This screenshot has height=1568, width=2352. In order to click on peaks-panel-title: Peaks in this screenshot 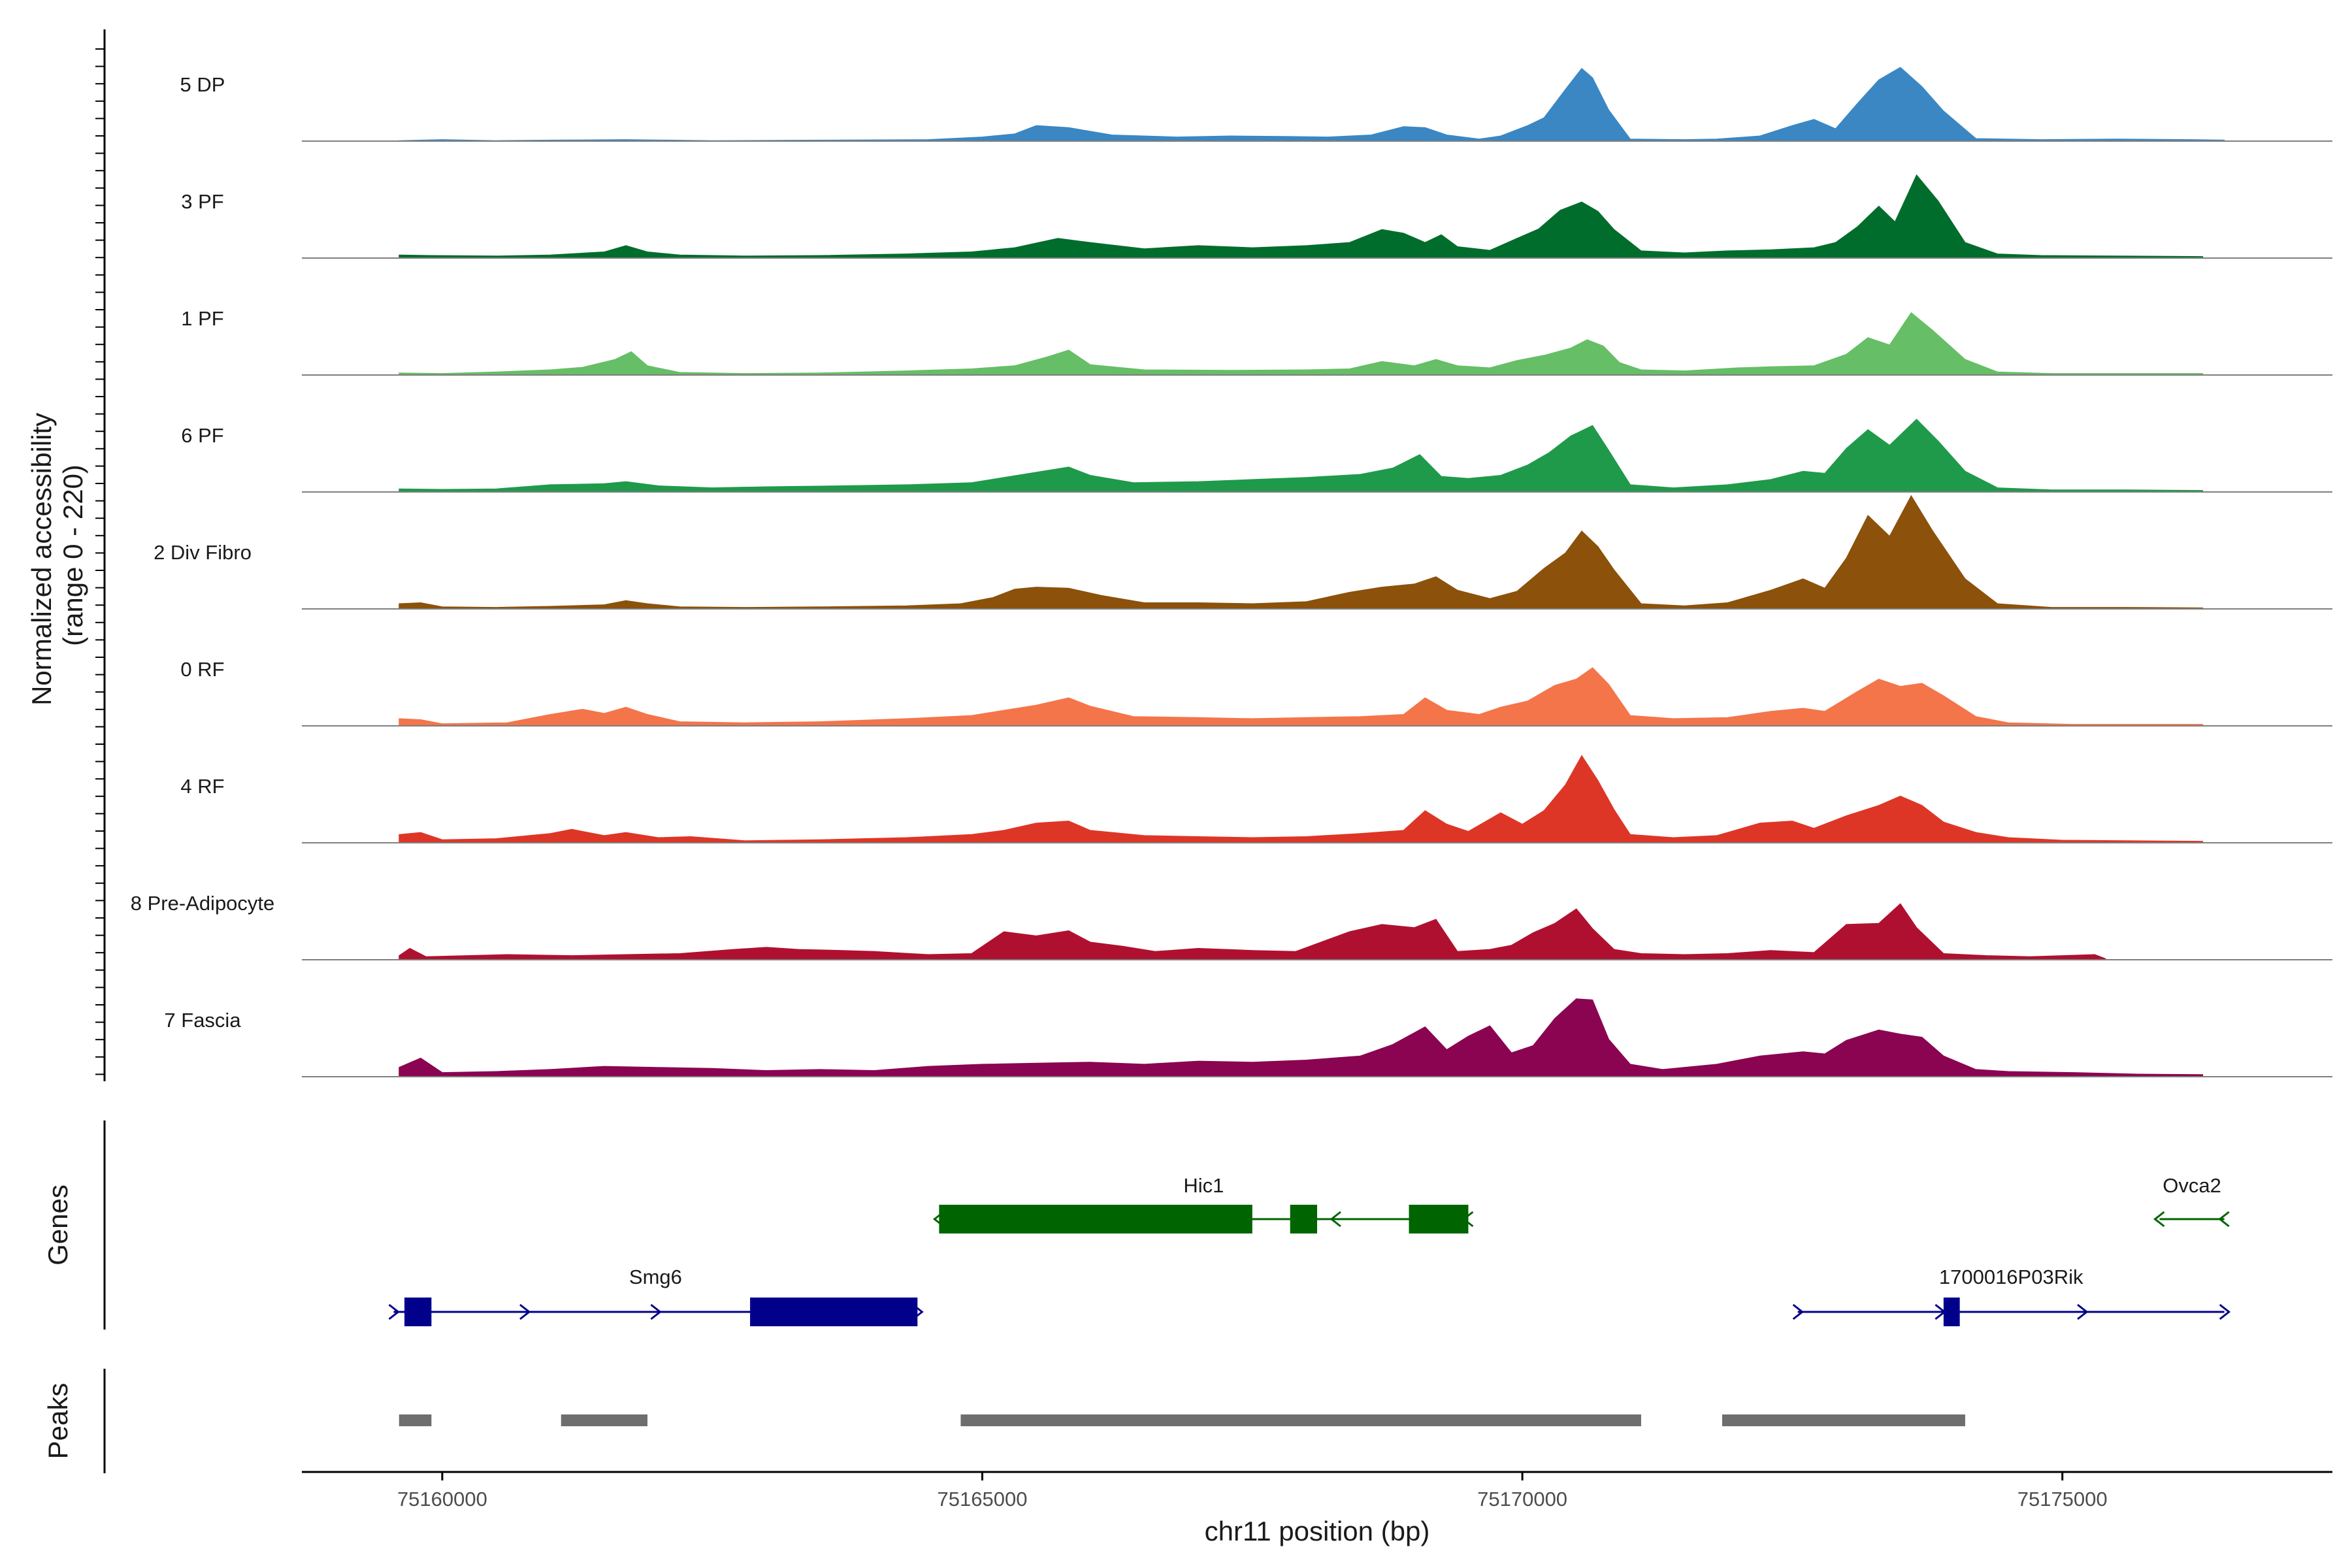, I will do `click(57, 1421)`.